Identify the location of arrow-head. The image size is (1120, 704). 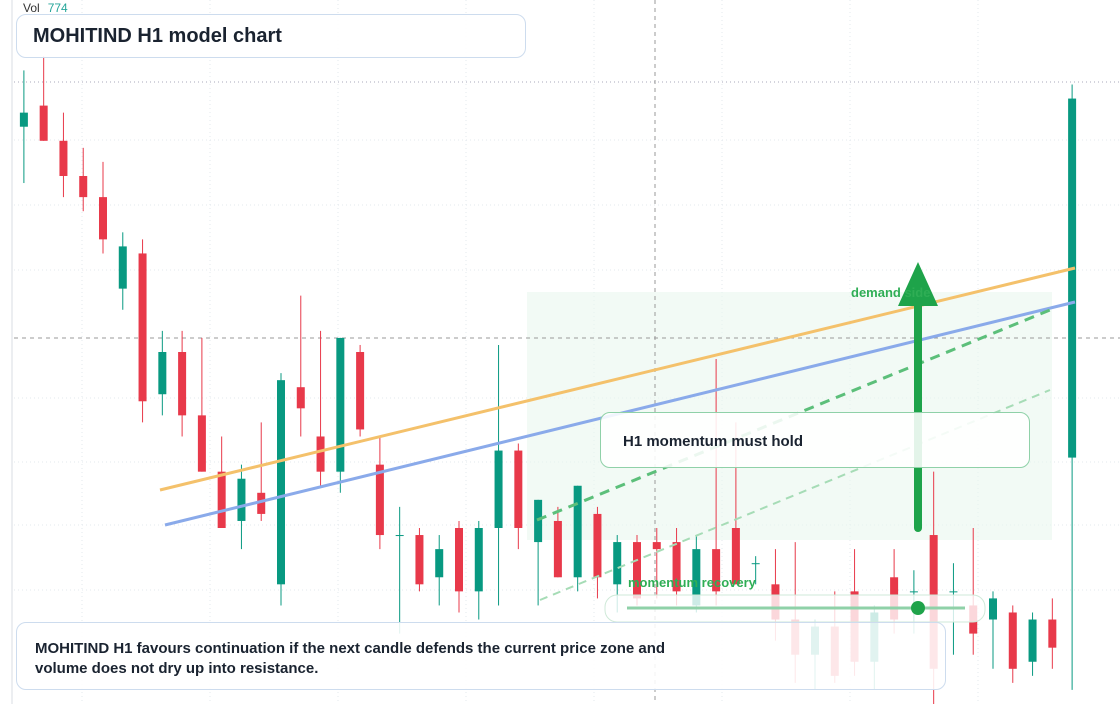
(918, 284).